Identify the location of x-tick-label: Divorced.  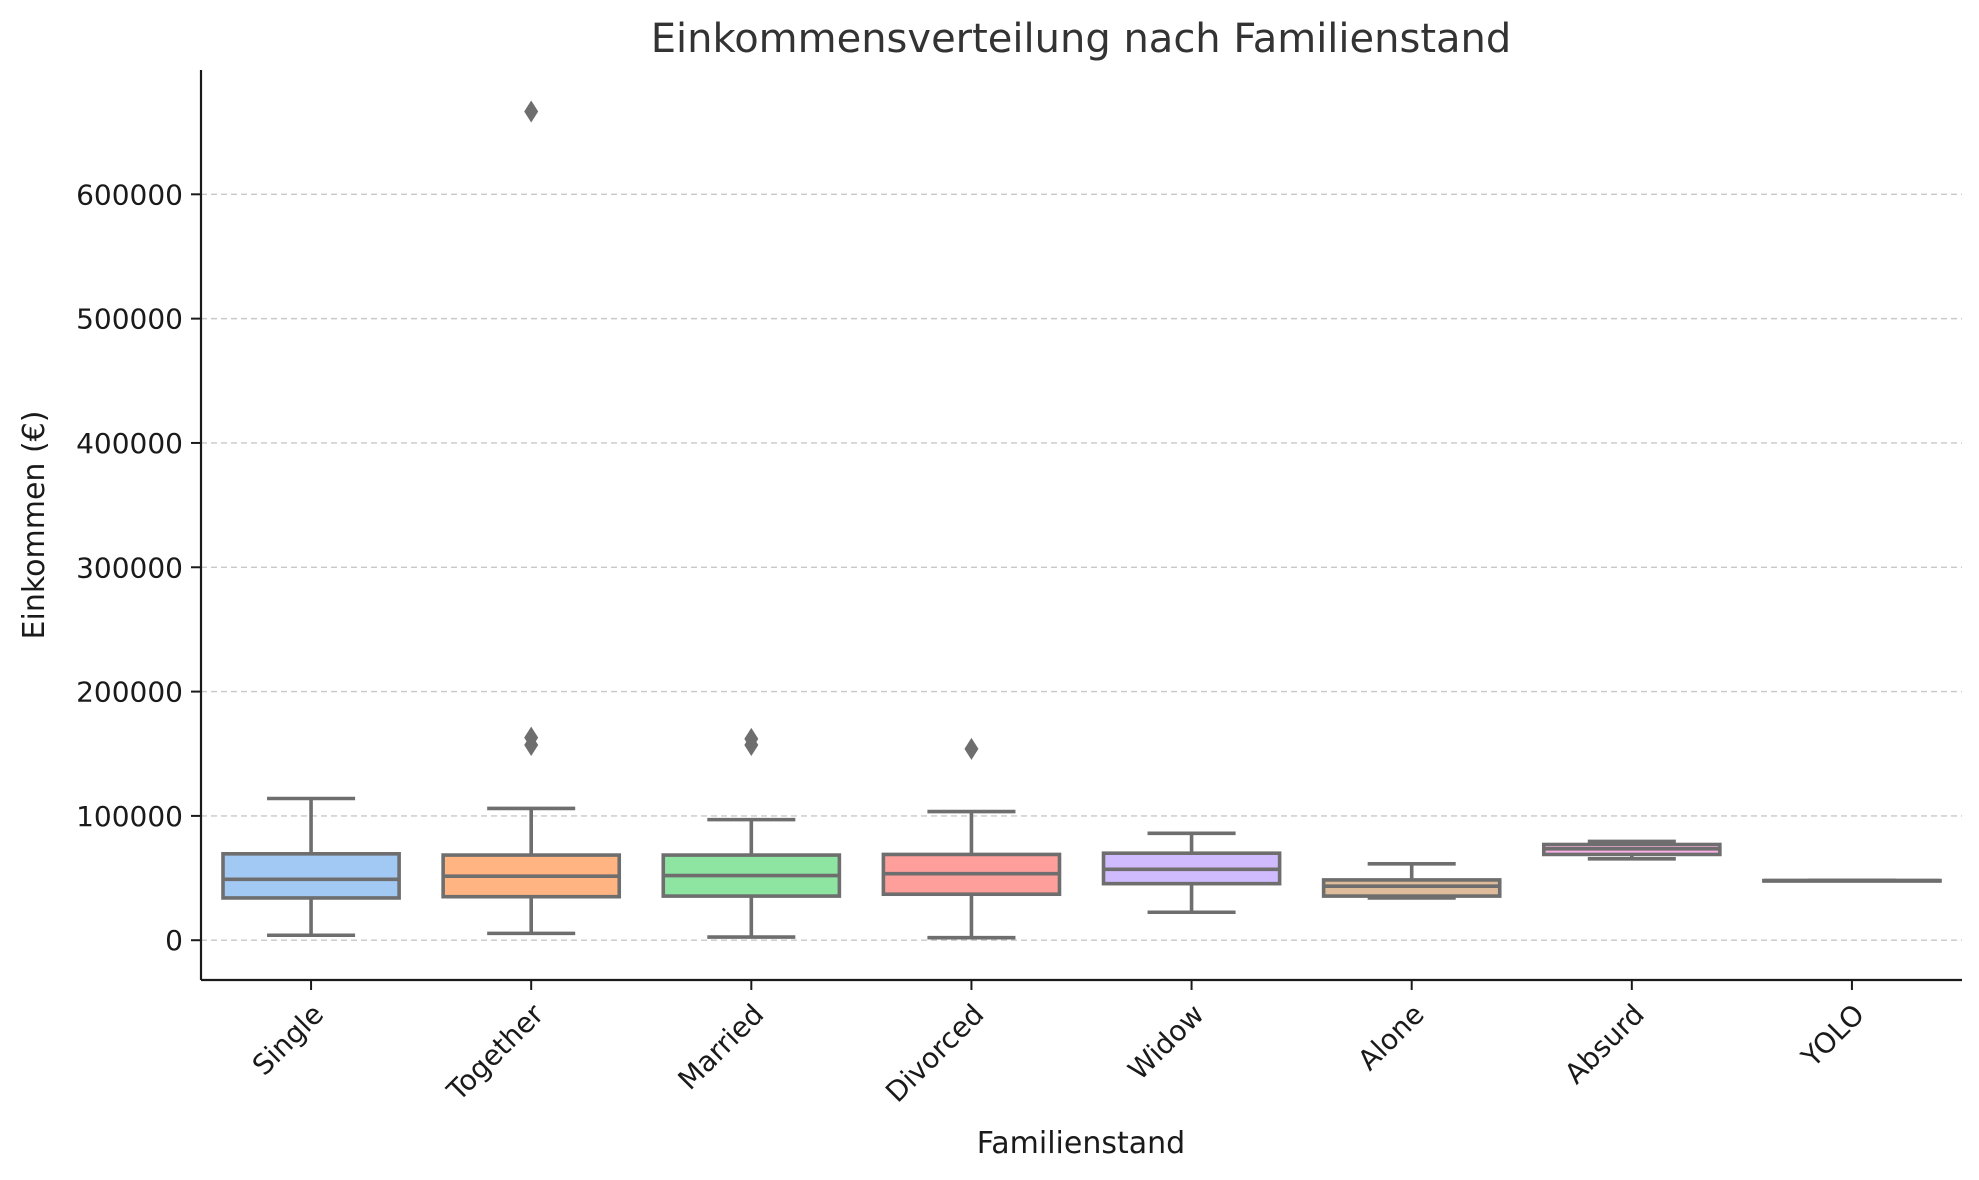
(934, 1053).